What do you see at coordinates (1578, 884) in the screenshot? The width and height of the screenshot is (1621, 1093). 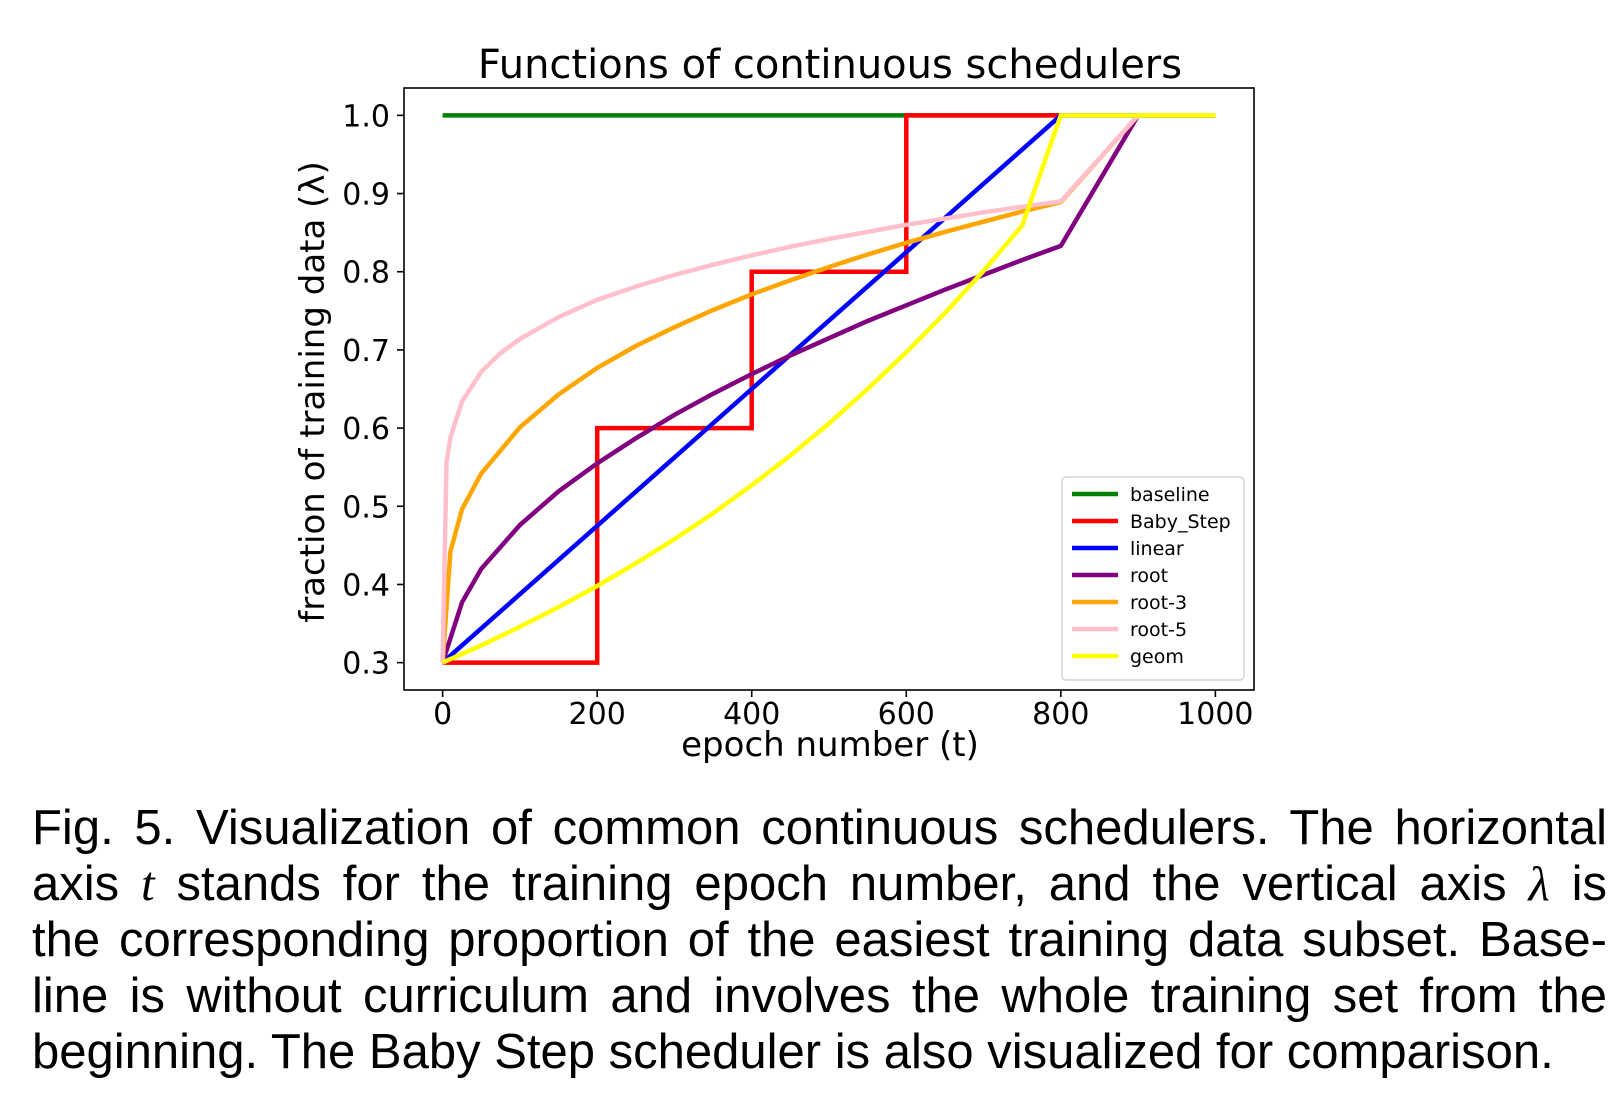 I see `caption-text: is` at bounding box center [1578, 884].